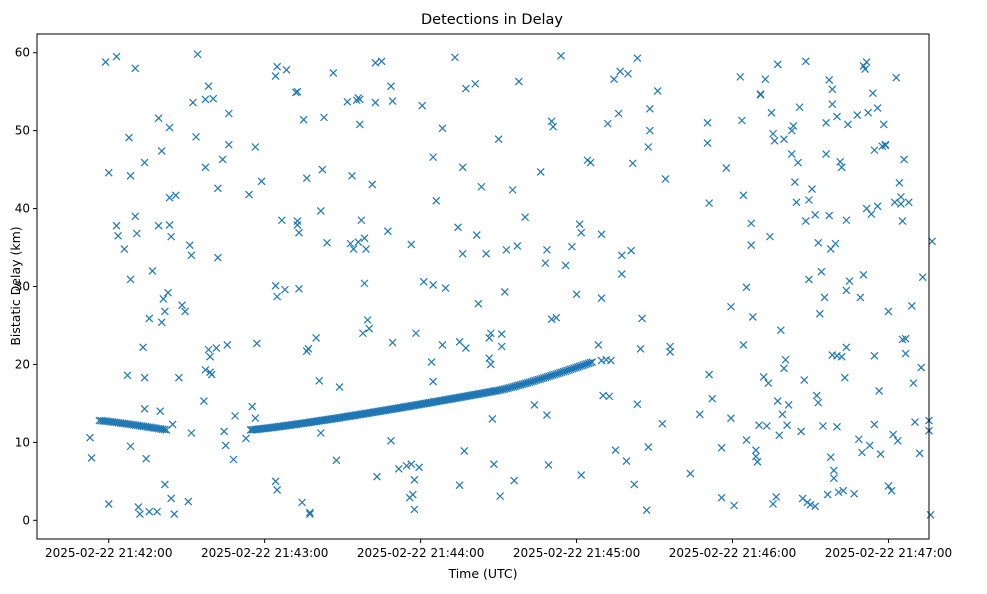 Image resolution: width=987 pixels, height=594 pixels. I want to click on y-tick-label: 60, so click(22, 53).